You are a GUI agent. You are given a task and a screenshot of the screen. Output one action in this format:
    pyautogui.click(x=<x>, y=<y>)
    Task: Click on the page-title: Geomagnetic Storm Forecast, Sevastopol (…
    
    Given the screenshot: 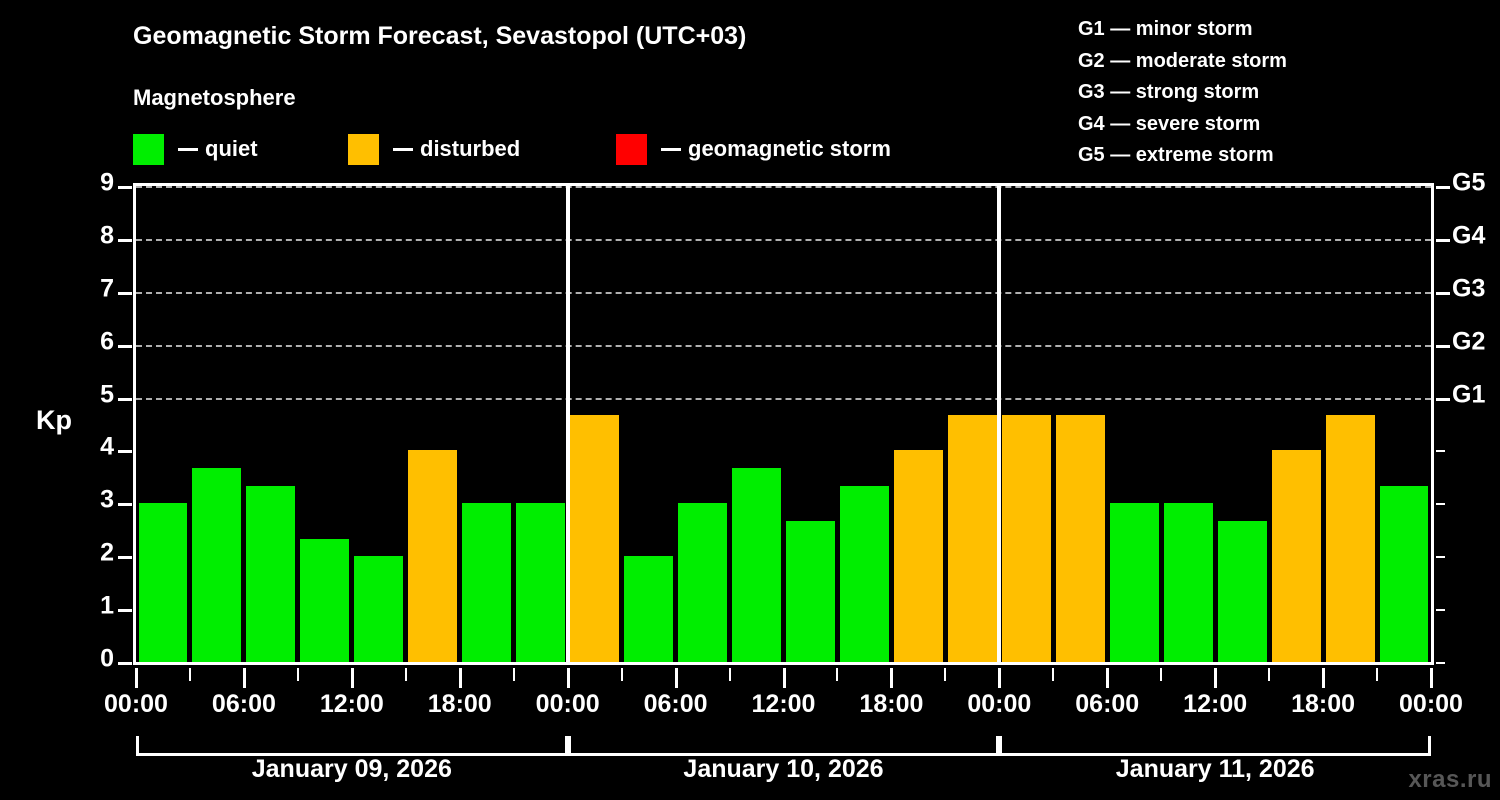 What is the action you would take?
    pyautogui.click(x=440, y=36)
    